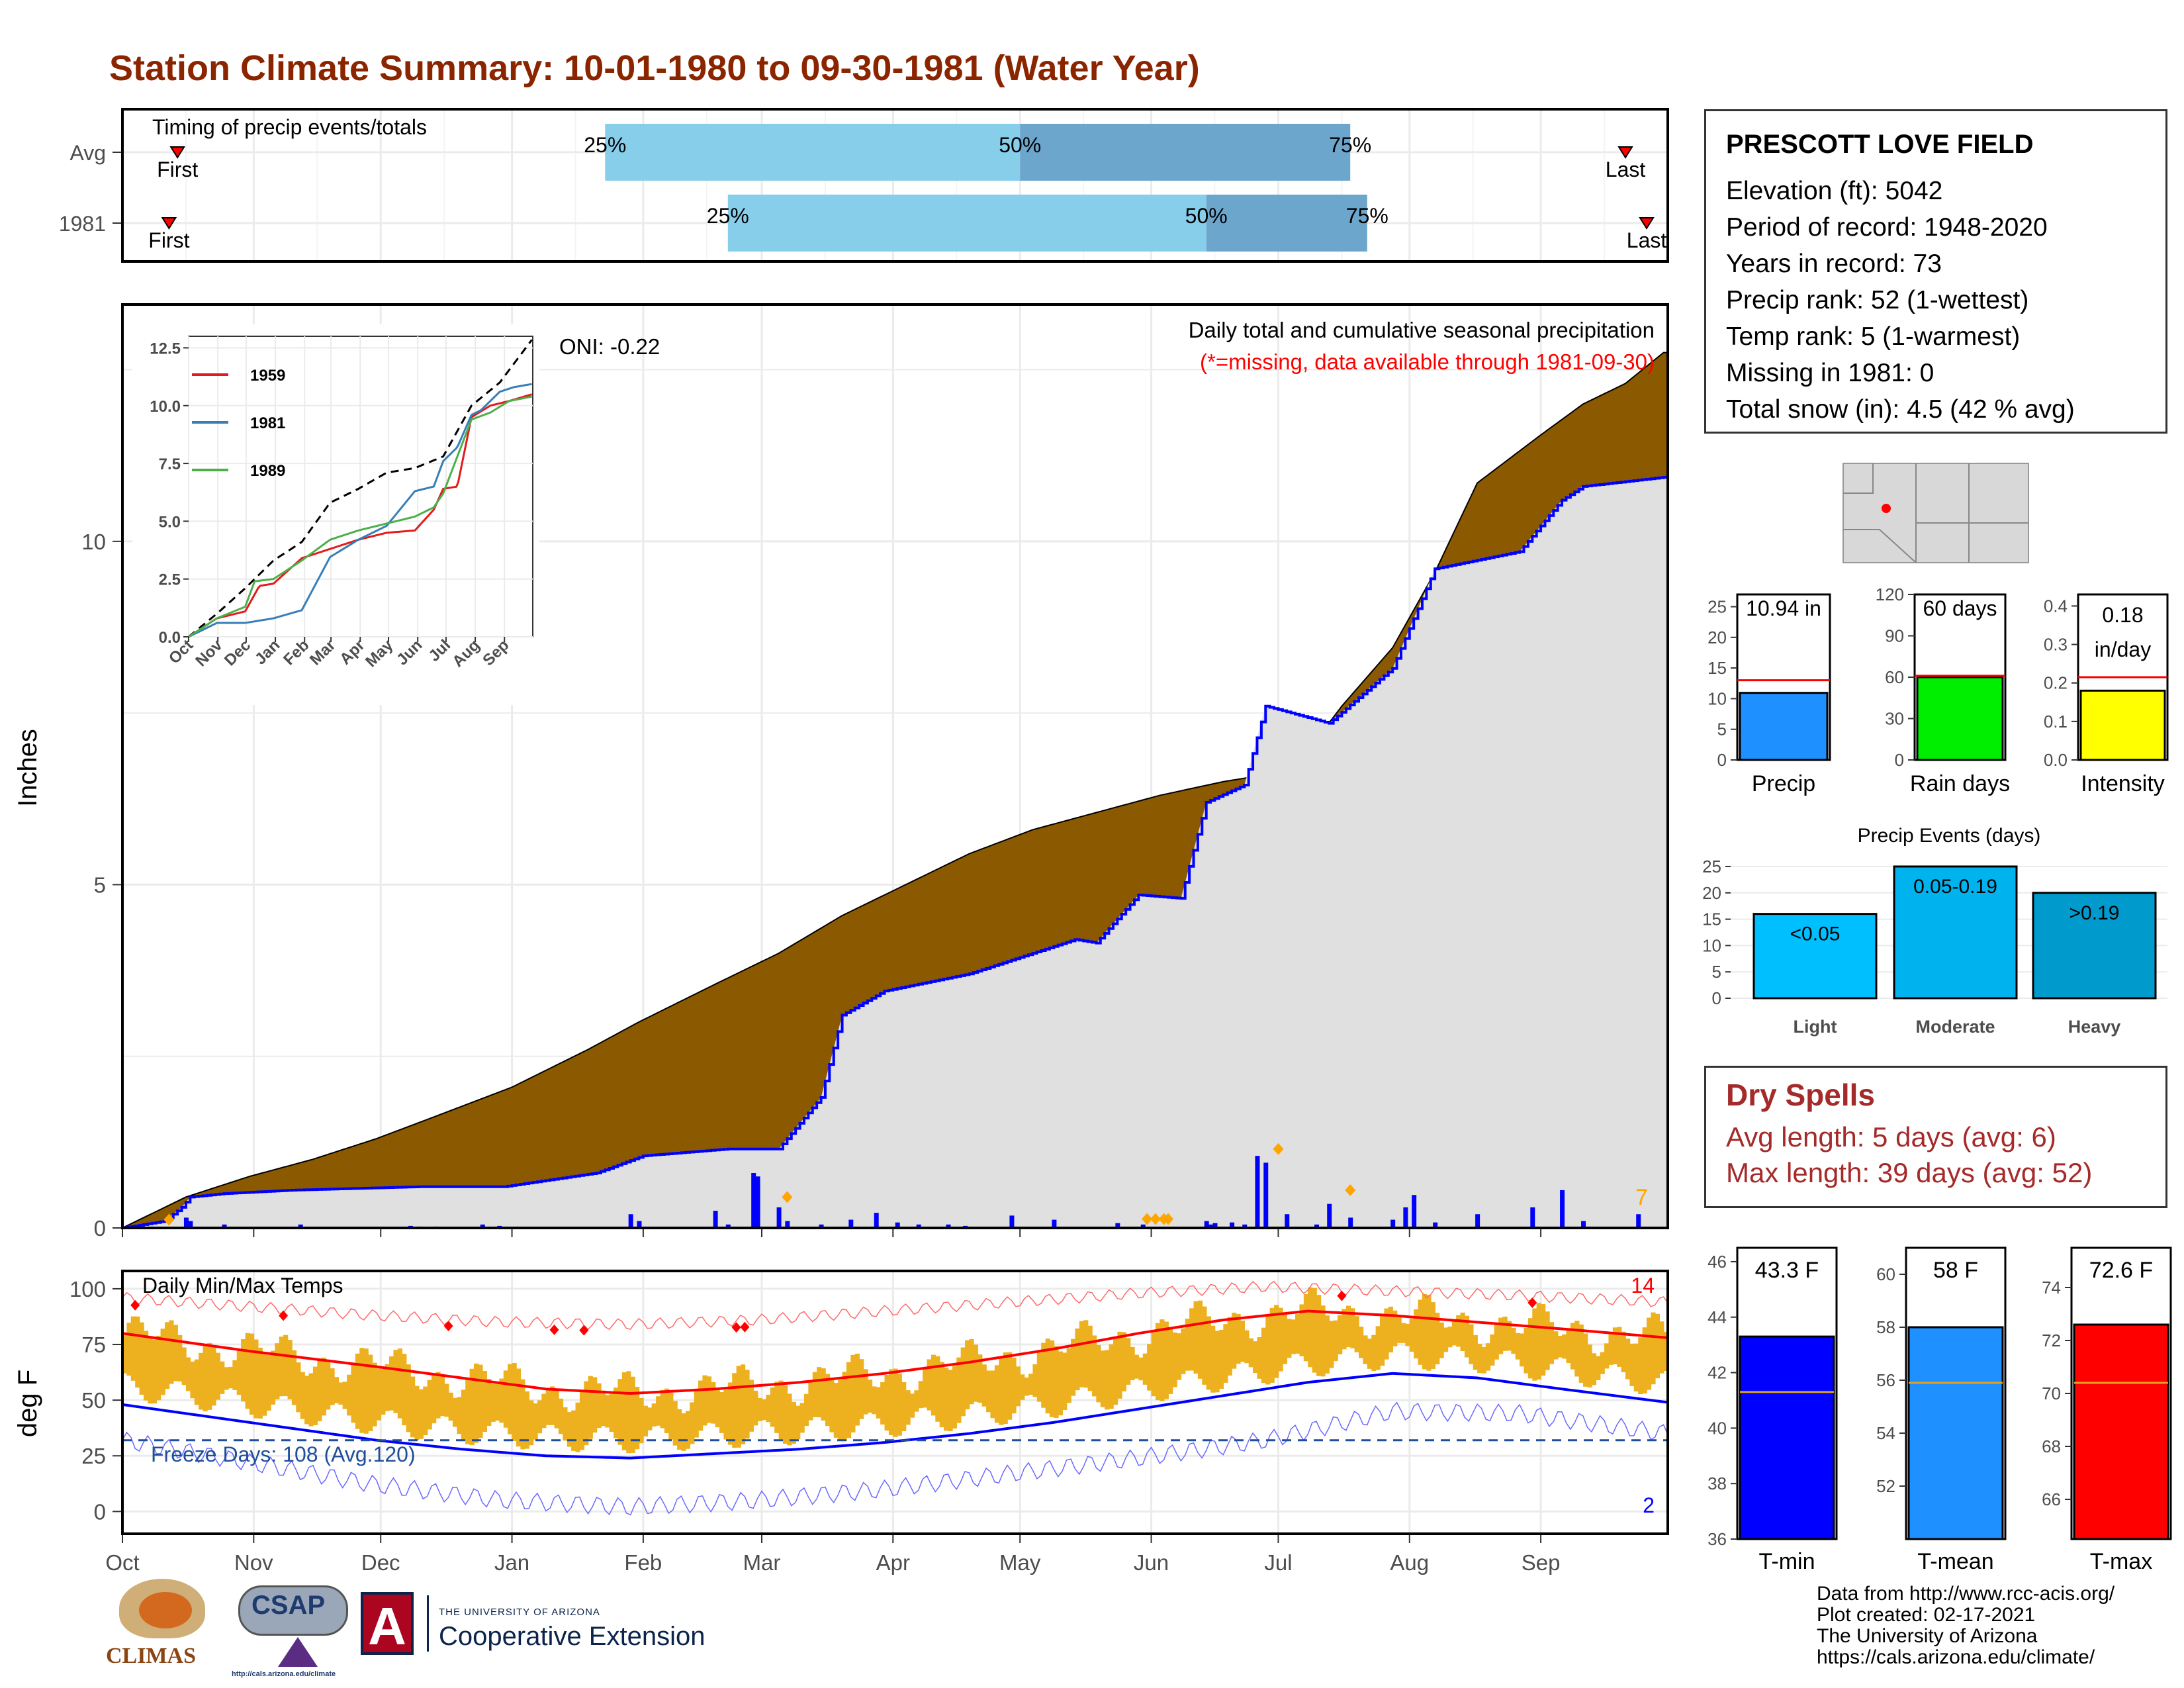  Describe the element at coordinates (2122, 615) in the screenshot. I see `summary-value: 0.18` at that location.